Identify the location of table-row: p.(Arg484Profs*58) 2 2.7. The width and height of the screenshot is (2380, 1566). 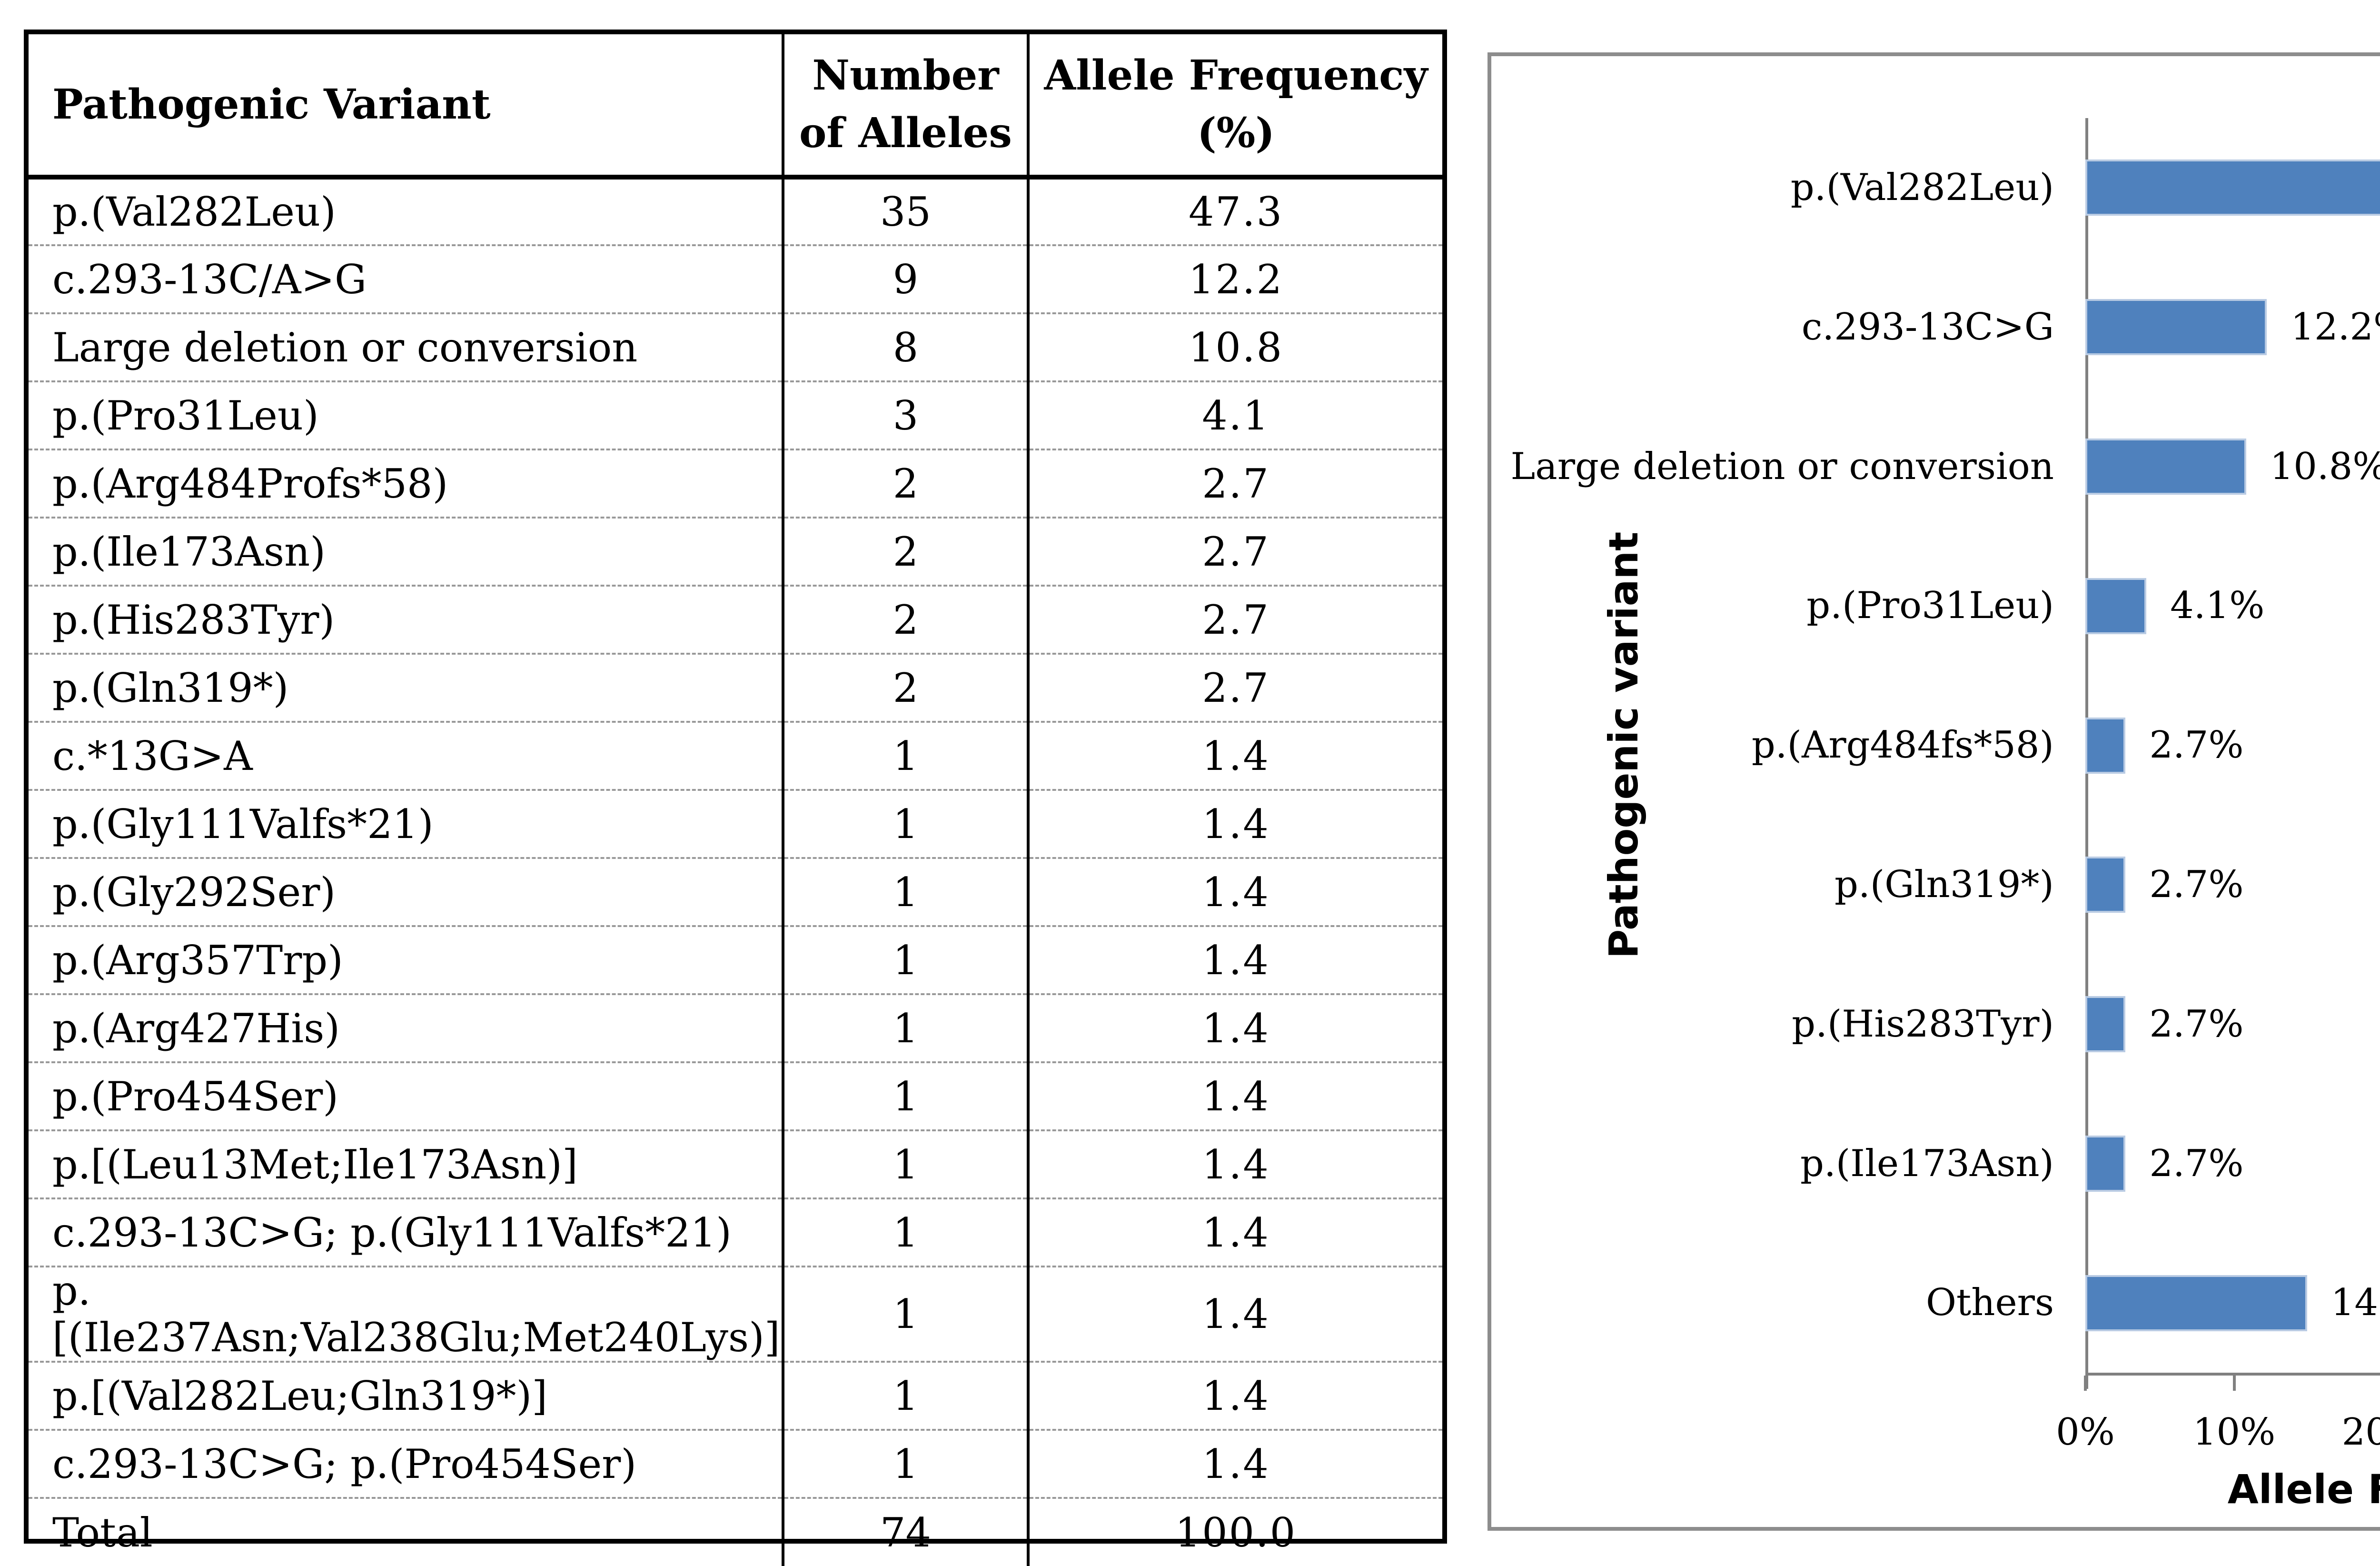
(735, 484).